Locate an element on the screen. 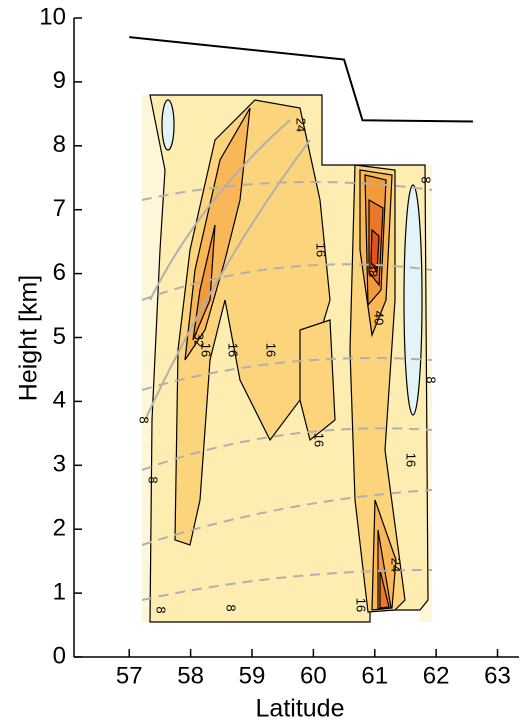 The height and width of the screenshot is (725, 520). y-tick-label: 1 is located at coordinates (59, 591).